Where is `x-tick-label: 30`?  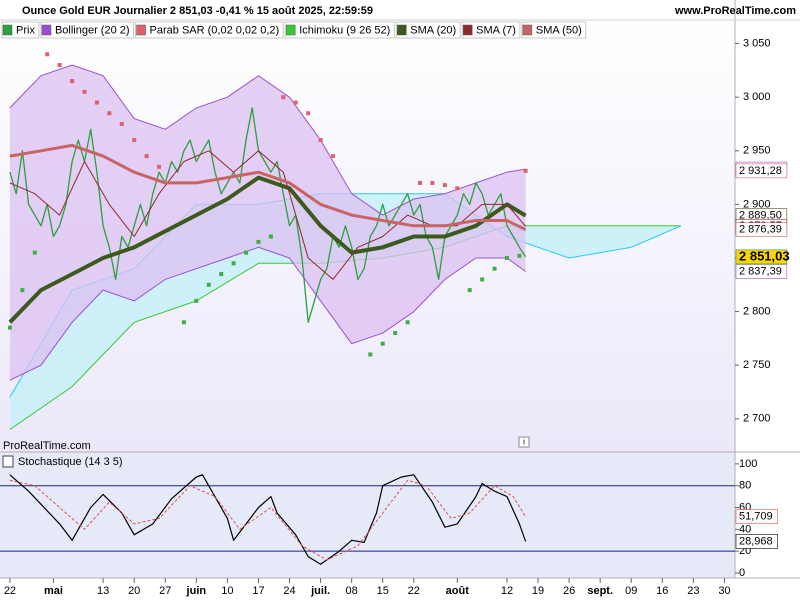 x-tick-label: 30 is located at coordinates (724, 591).